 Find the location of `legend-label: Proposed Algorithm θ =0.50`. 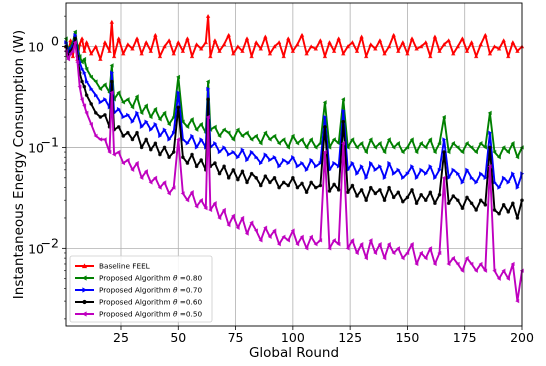

legend-label: Proposed Algorithm θ =0.50 is located at coordinates (150, 314).